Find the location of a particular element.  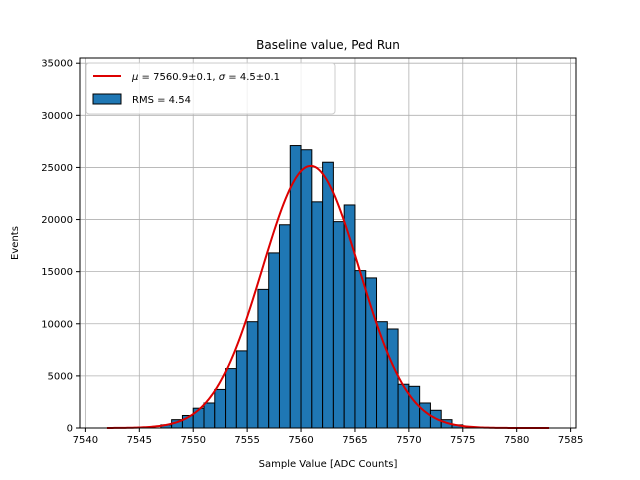

y-axis-label: Events is located at coordinates (15, 243).